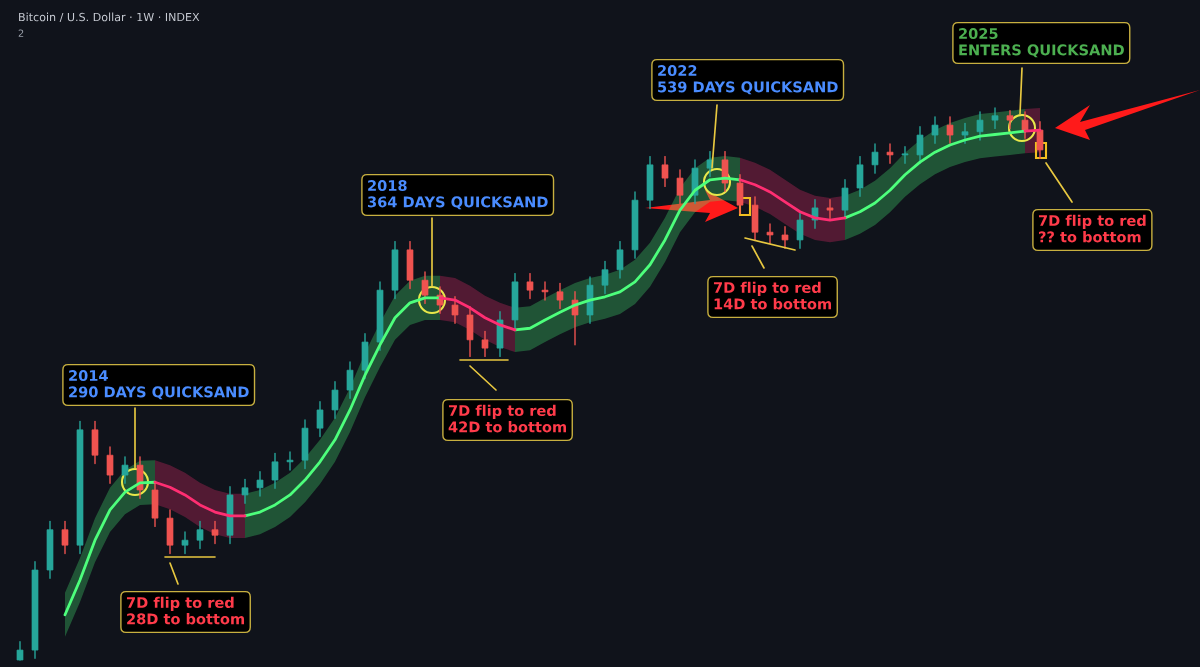 This screenshot has width=1200, height=667. What do you see at coordinates (109, 17) in the screenshot?
I see `chart-title: Bitcoin / U.S. Dollar · 1W · INDEX` at bounding box center [109, 17].